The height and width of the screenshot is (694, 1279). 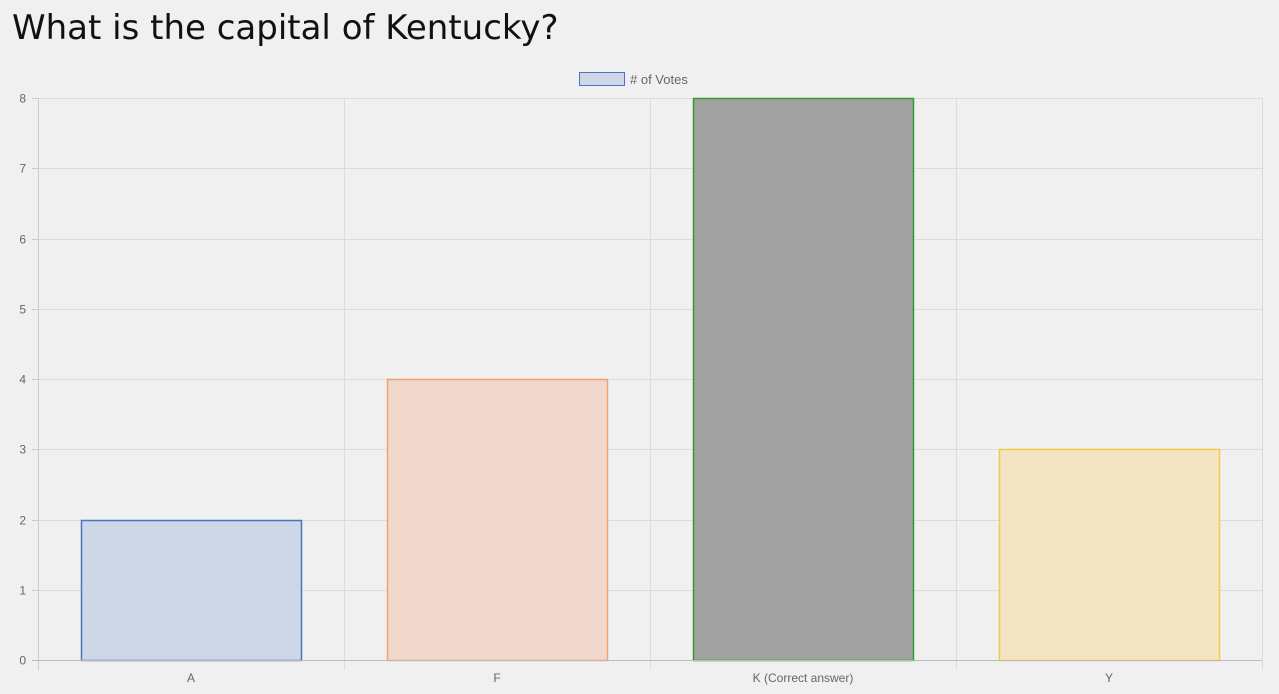 I want to click on x-tick-label: Y, so click(x=1109, y=678).